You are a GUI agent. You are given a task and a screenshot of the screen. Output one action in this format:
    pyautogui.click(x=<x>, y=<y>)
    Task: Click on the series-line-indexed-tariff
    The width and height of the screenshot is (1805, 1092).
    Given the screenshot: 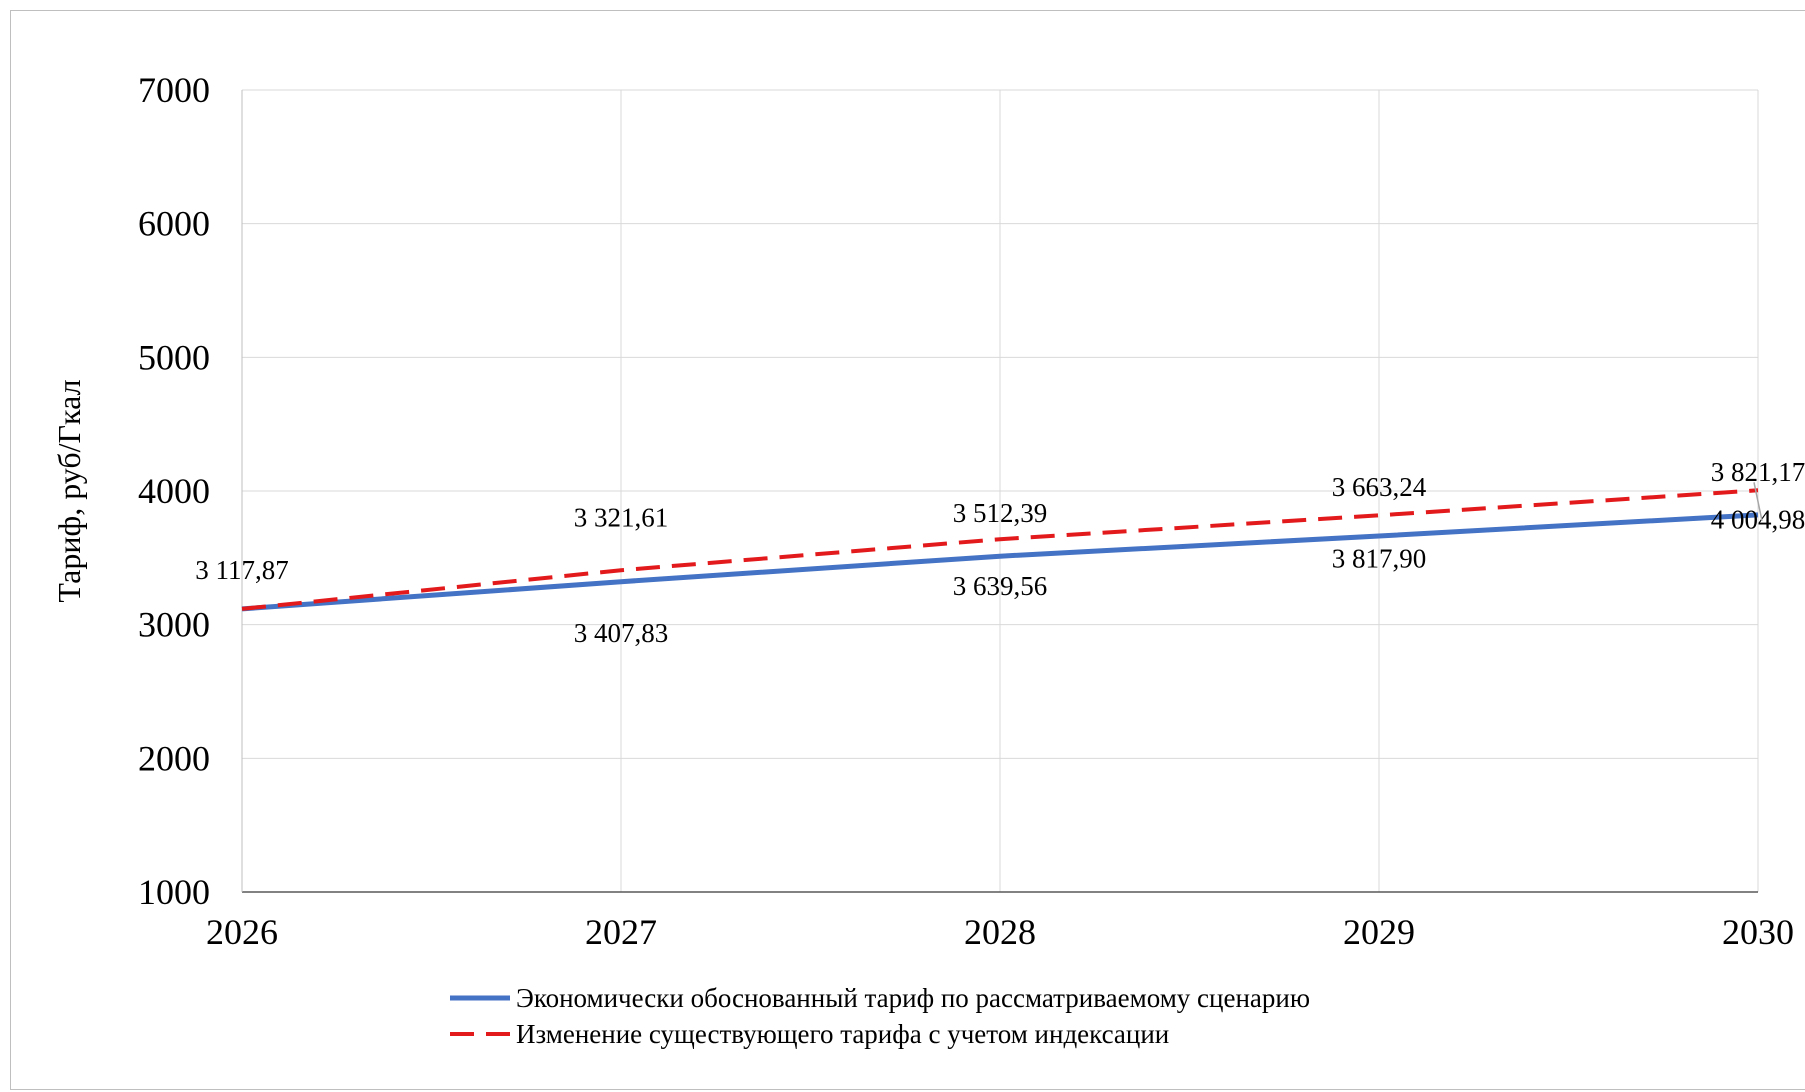 What is the action you would take?
    pyautogui.click(x=1000, y=549)
    